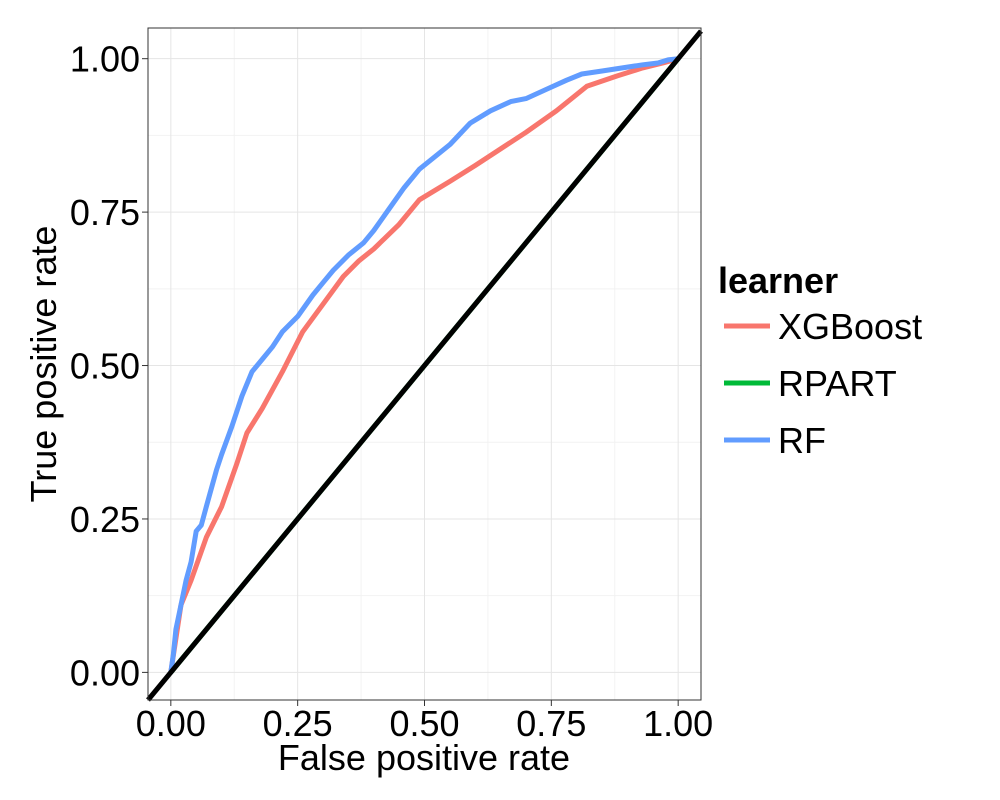 The image size is (1000, 800). Describe the element at coordinates (298, 723) in the screenshot. I see `x-tick-label: 0.25` at that location.